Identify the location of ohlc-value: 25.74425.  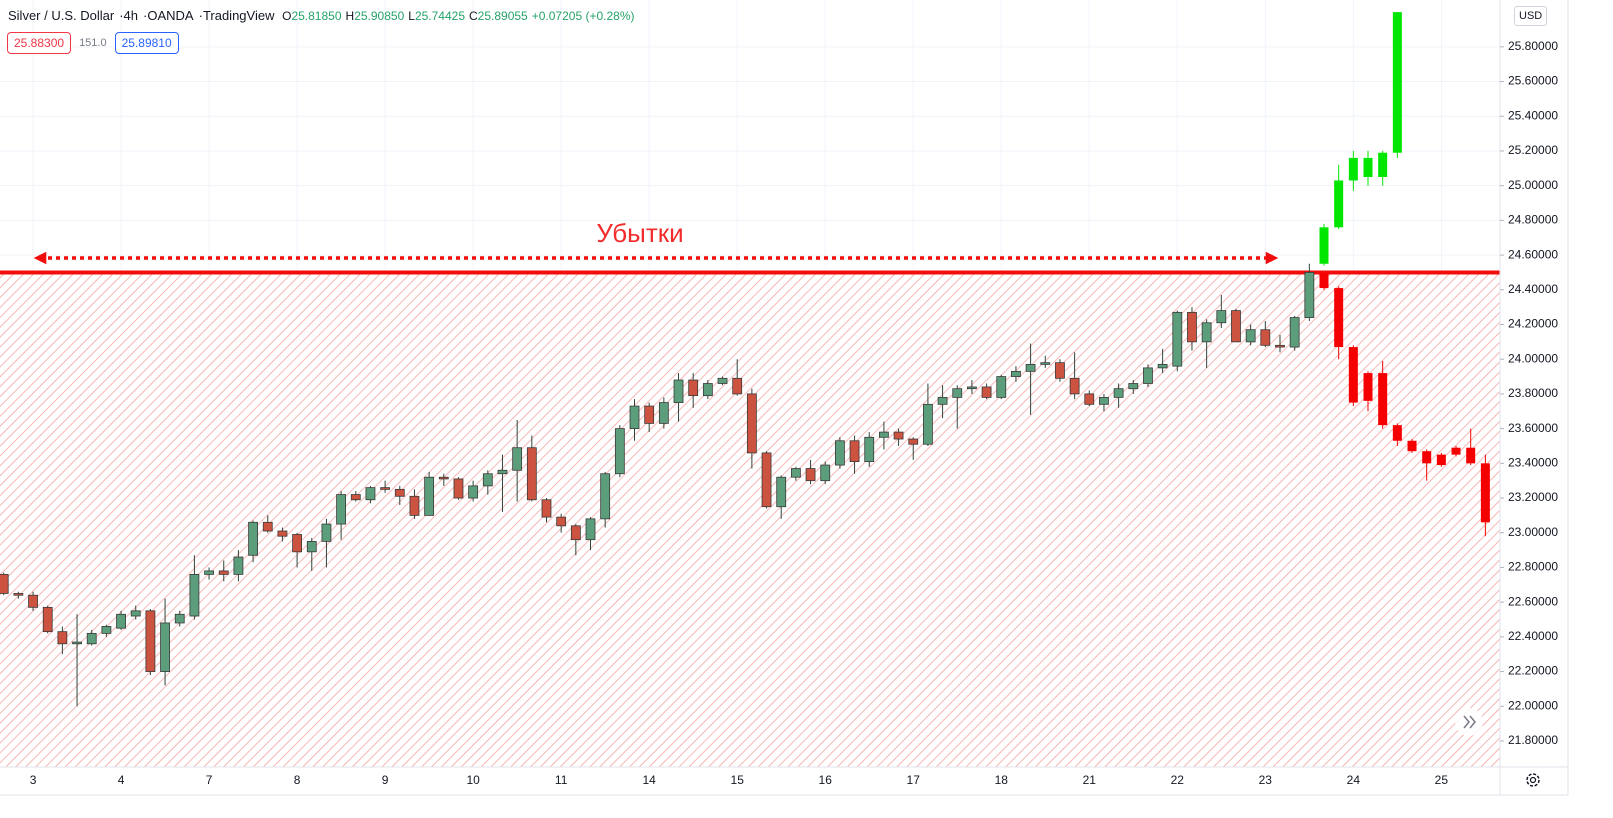
(439, 16).